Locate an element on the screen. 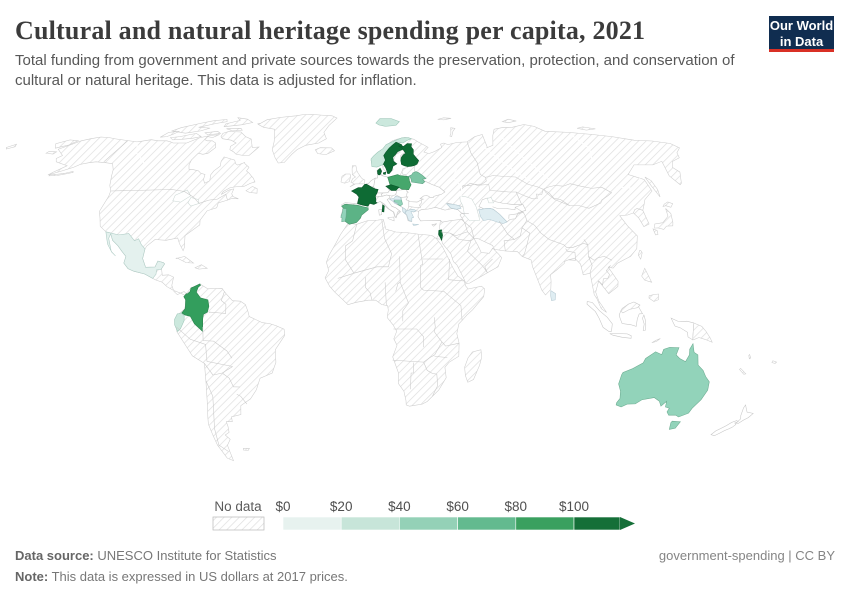 The image size is (850, 600). svg-text: $60 is located at coordinates (457, 506).